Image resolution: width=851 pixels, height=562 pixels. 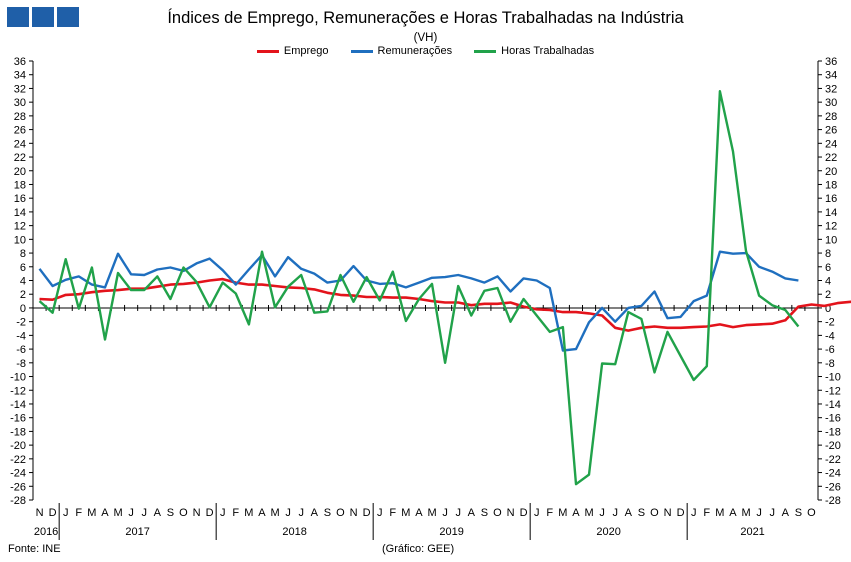 I want to click on y-tick-label-left: 2, so click(x=23, y=295).